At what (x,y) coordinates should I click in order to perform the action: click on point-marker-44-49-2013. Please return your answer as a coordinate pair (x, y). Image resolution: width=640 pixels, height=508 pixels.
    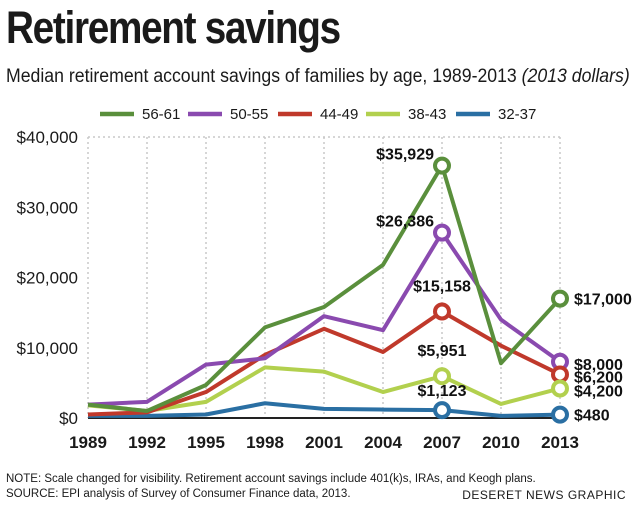
    Looking at the image, I should click on (560, 374).